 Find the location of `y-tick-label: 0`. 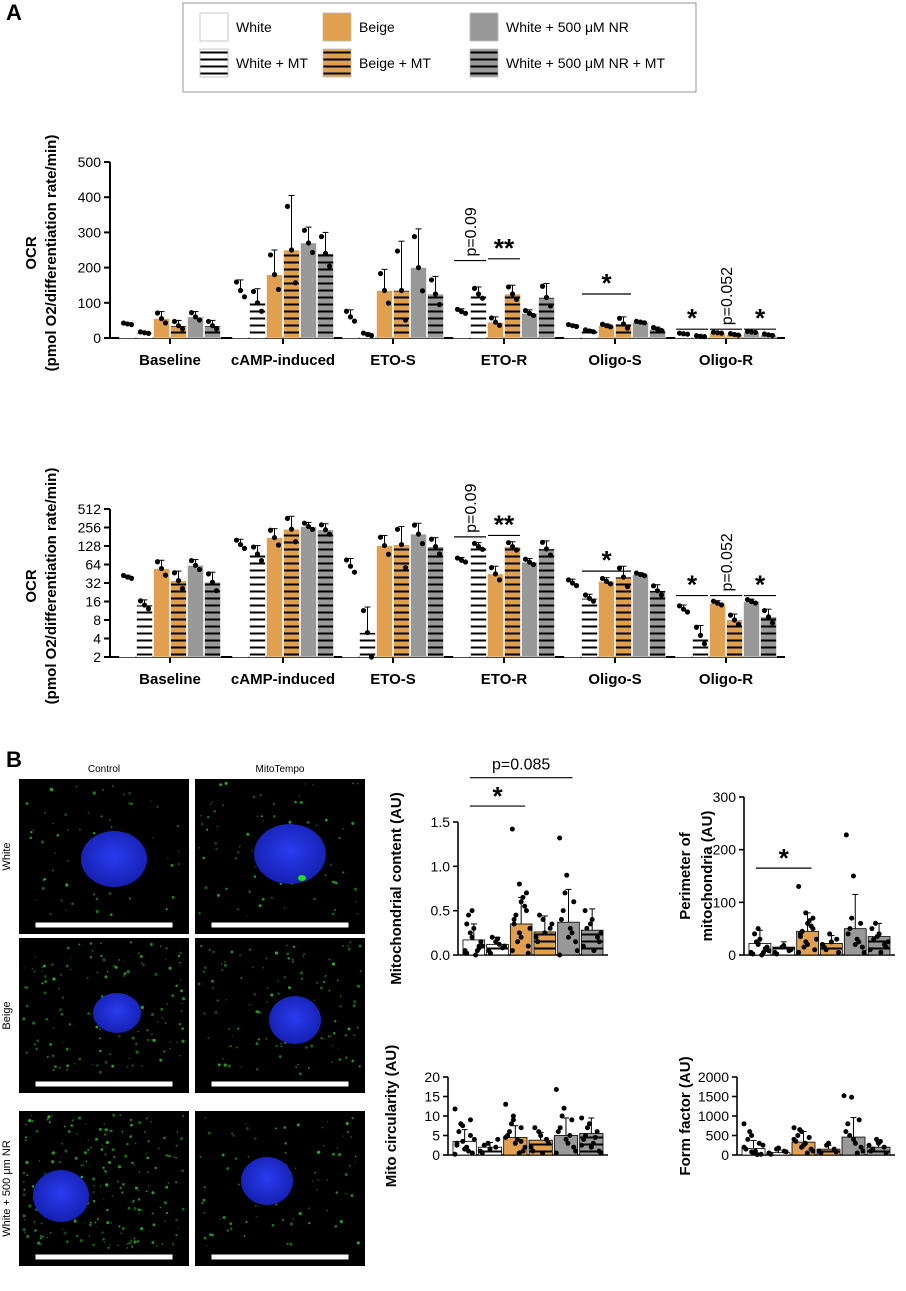

y-tick-label: 0 is located at coordinates (732, 955).